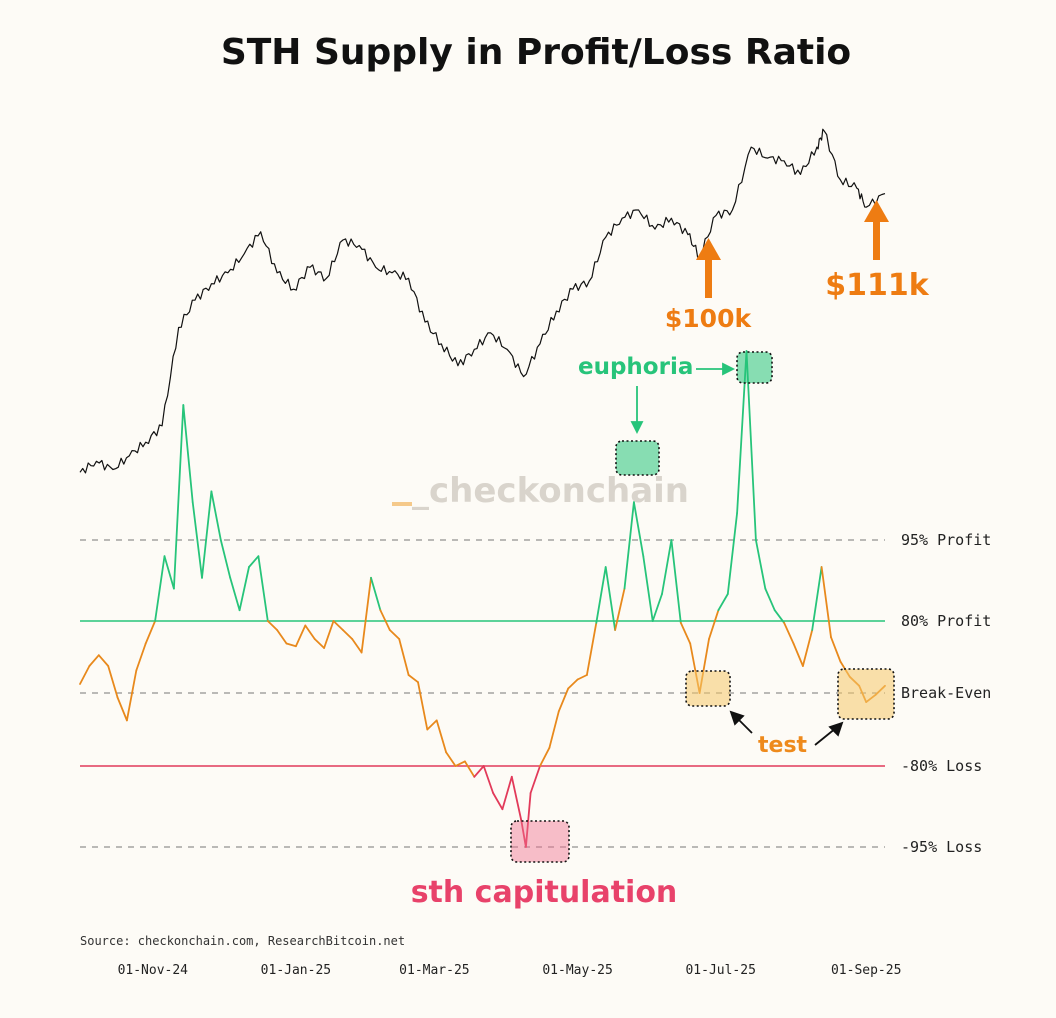 Image resolution: width=1056 pixels, height=1018 pixels. I want to click on test-arrows, so click(786, 728).